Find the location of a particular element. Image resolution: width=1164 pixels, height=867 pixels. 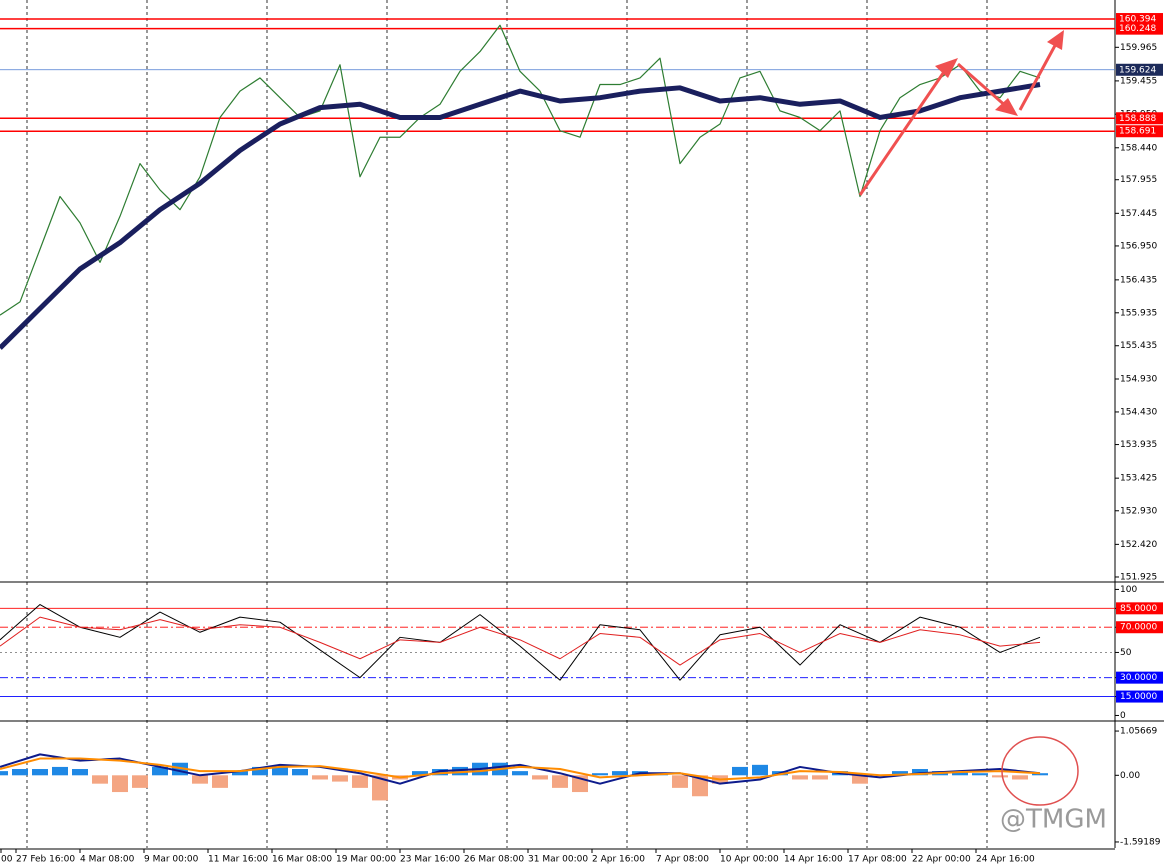

level-label: 159.624 is located at coordinates (1137, 70).